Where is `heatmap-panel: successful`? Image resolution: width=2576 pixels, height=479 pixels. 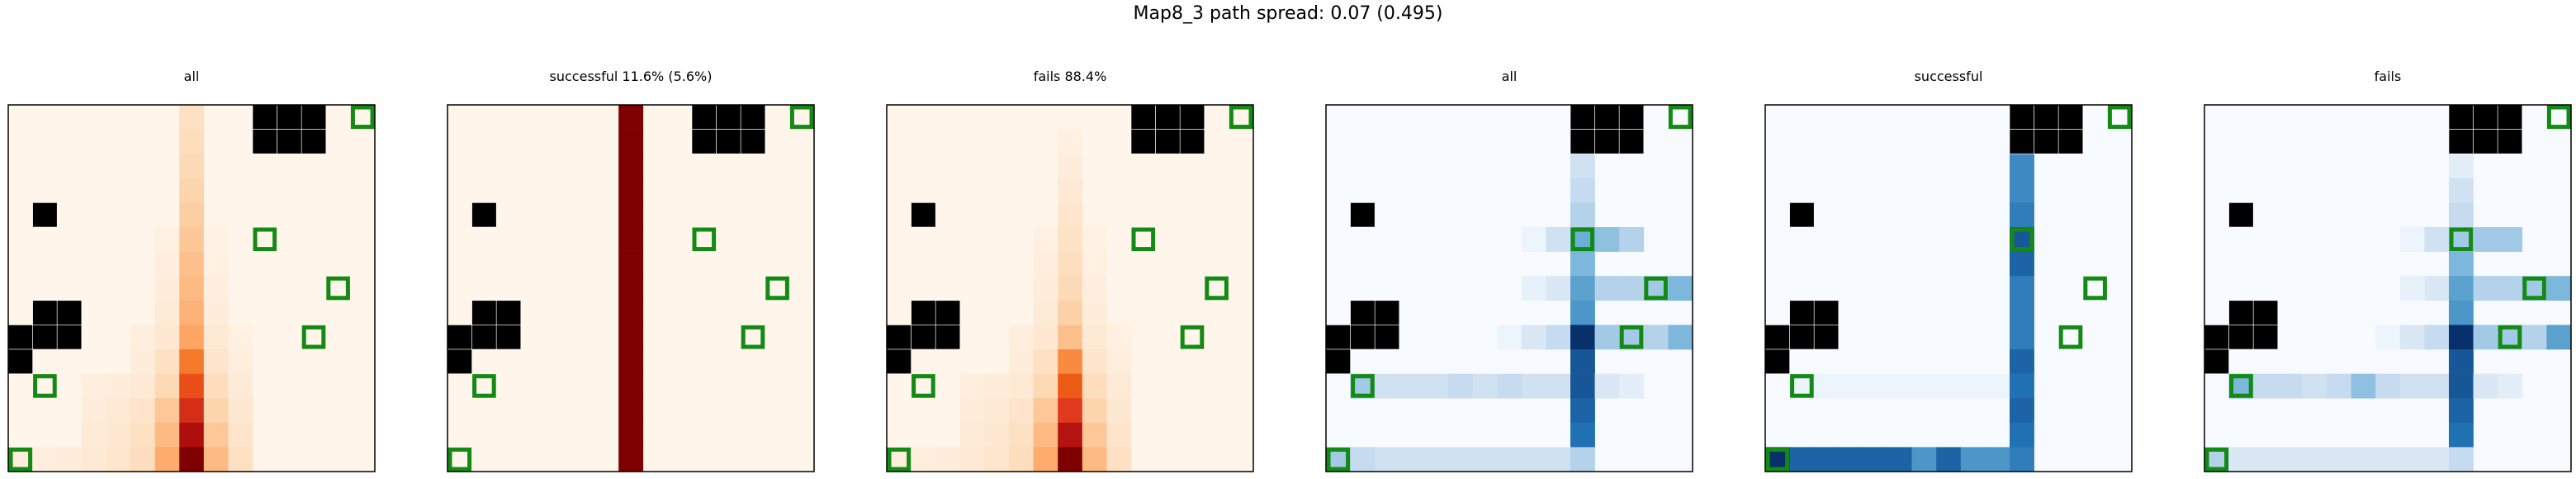 heatmap-panel: successful is located at coordinates (1948, 270).